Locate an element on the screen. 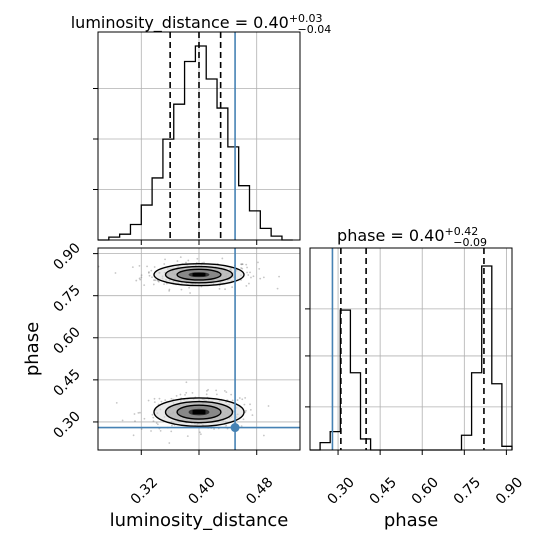 Image resolution: width=550 pixels, height=550 pixels. phase-title: phase = 0.40+0.42 −0.09 is located at coordinates (412, 237).